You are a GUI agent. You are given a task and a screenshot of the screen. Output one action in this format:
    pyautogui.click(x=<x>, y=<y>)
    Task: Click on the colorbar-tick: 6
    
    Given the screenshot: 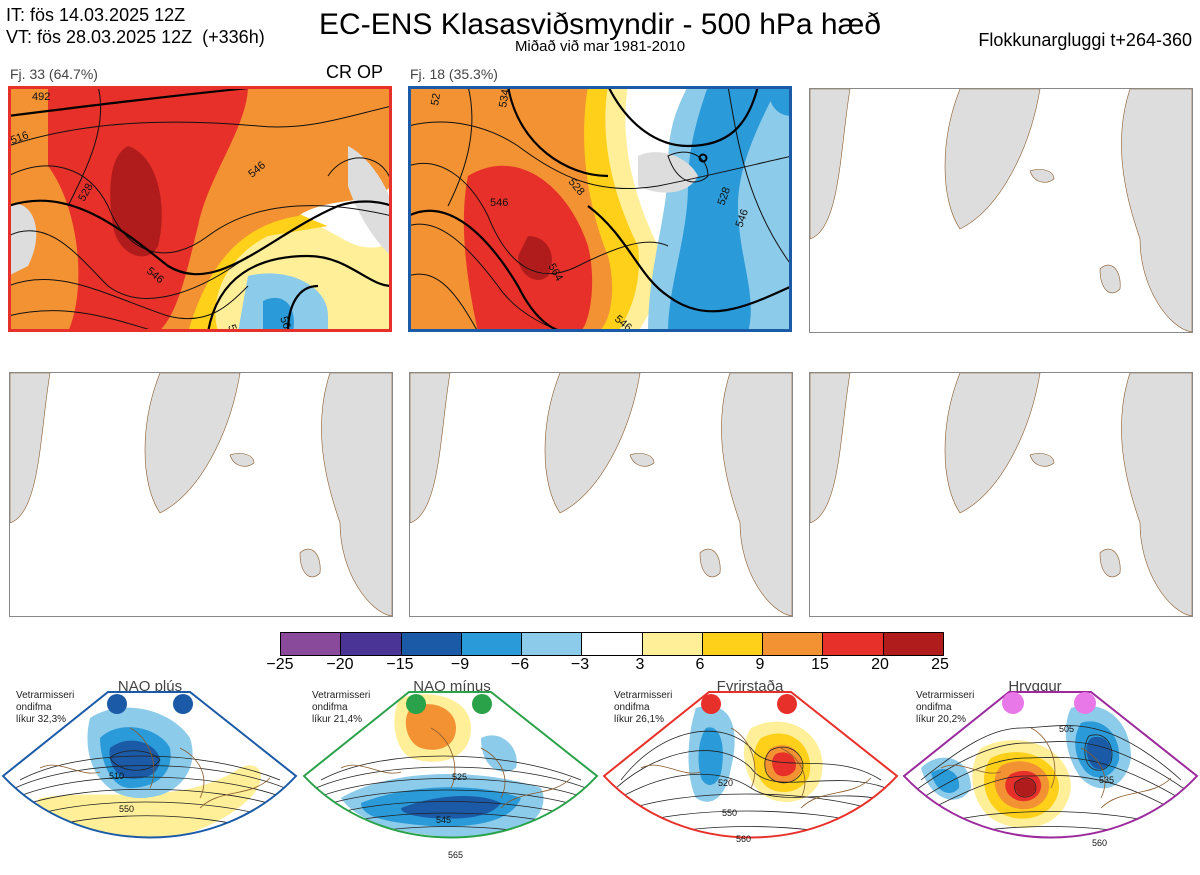 What is the action you would take?
    pyautogui.click(x=700, y=664)
    